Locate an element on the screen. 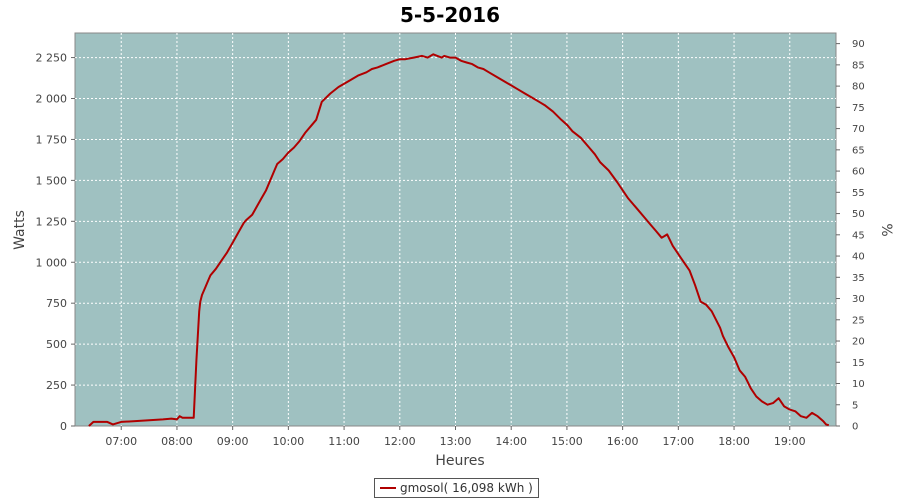 The height and width of the screenshot is (500, 900). x-tick-label: 10:00 is located at coordinates (289, 441).